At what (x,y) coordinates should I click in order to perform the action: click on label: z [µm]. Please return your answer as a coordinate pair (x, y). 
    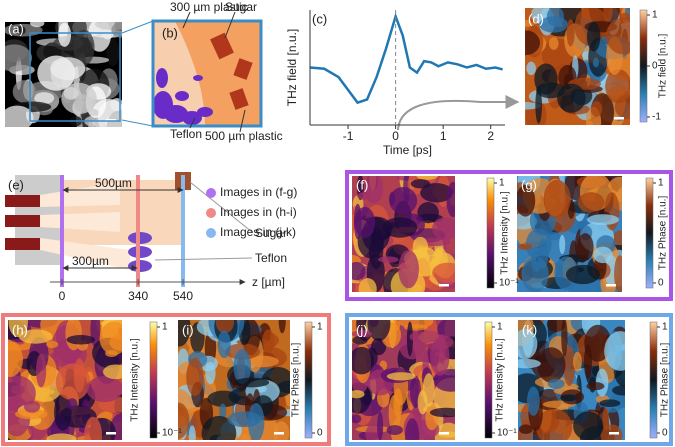
    Looking at the image, I should click on (268, 282).